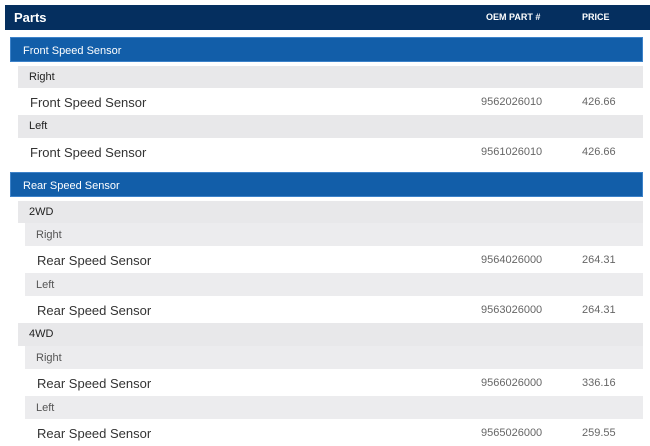 The width and height of the screenshot is (650, 446). What do you see at coordinates (330, 151) in the screenshot?
I see `part-row: Front Speed Sensor 9561026010 426.66` at bounding box center [330, 151].